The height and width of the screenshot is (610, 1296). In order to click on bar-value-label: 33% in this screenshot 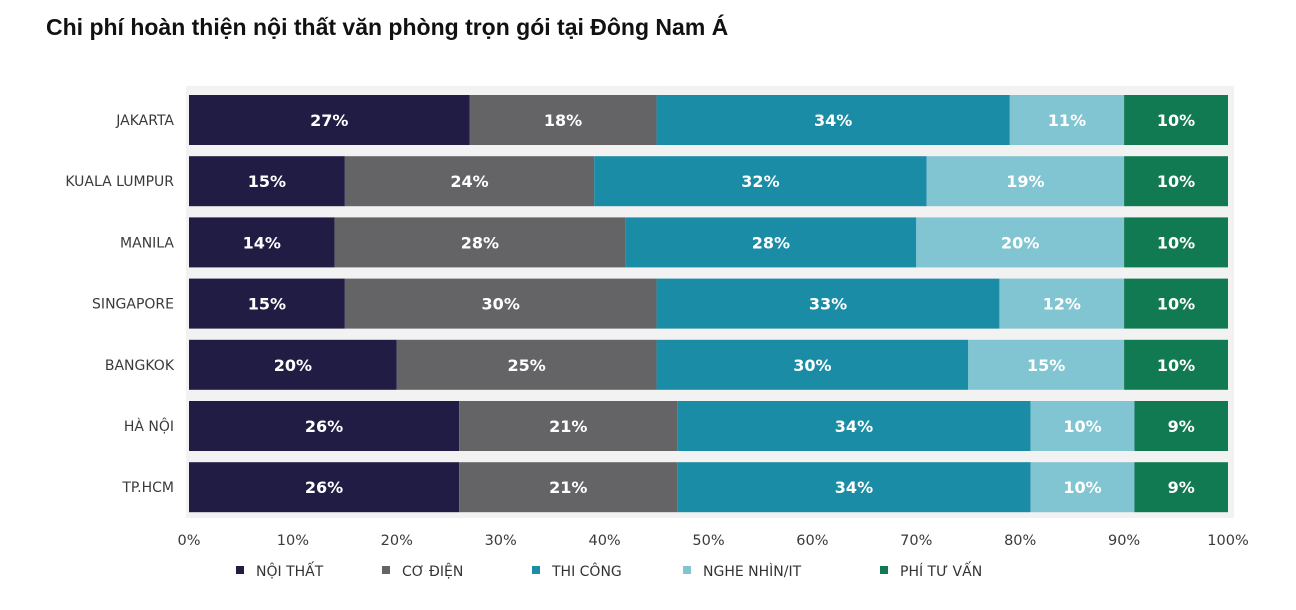, I will do `click(828, 304)`.